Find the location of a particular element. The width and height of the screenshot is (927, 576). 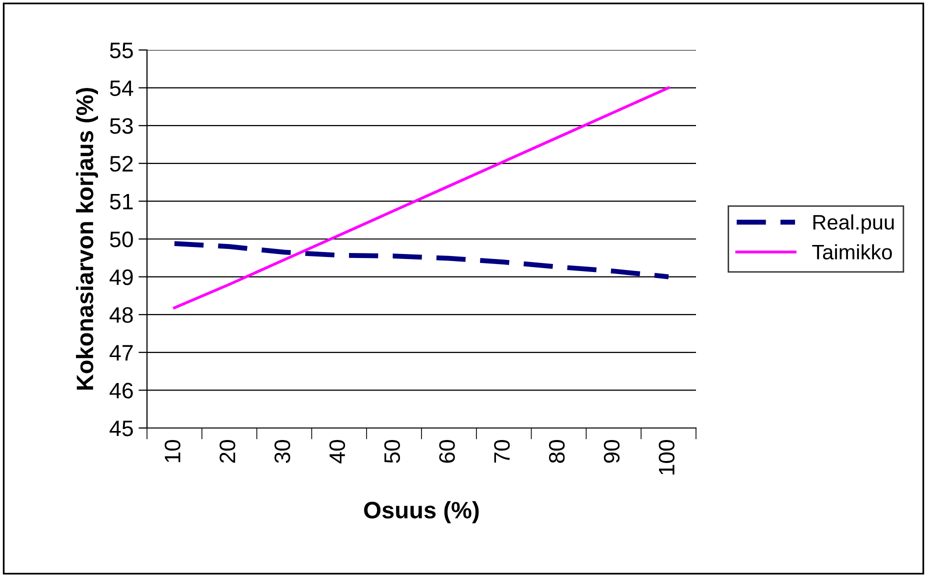

x-tick-label: 70 is located at coordinates (502, 451).